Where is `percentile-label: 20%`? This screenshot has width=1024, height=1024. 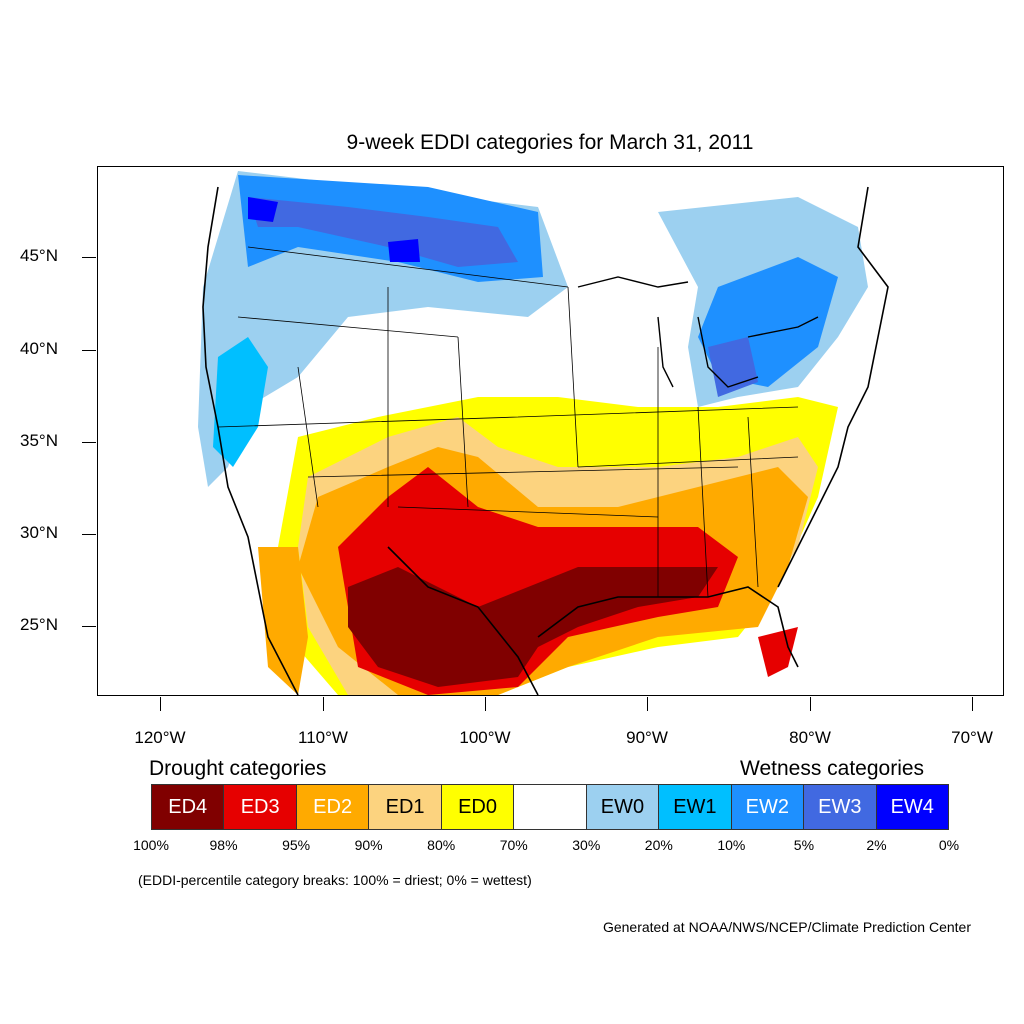
percentile-label: 20% is located at coordinates (658, 845).